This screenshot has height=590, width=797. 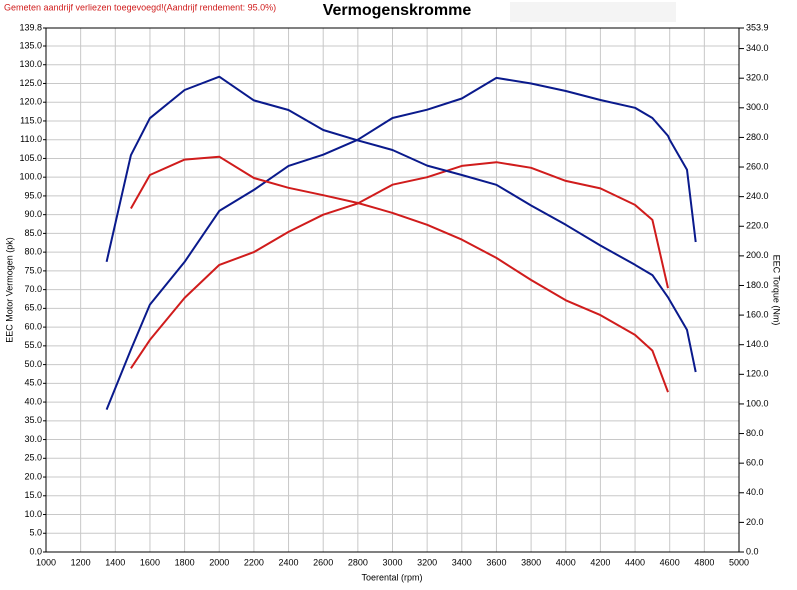 I want to click on y2-tick-label: 160.0, so click(x=757, y=314).